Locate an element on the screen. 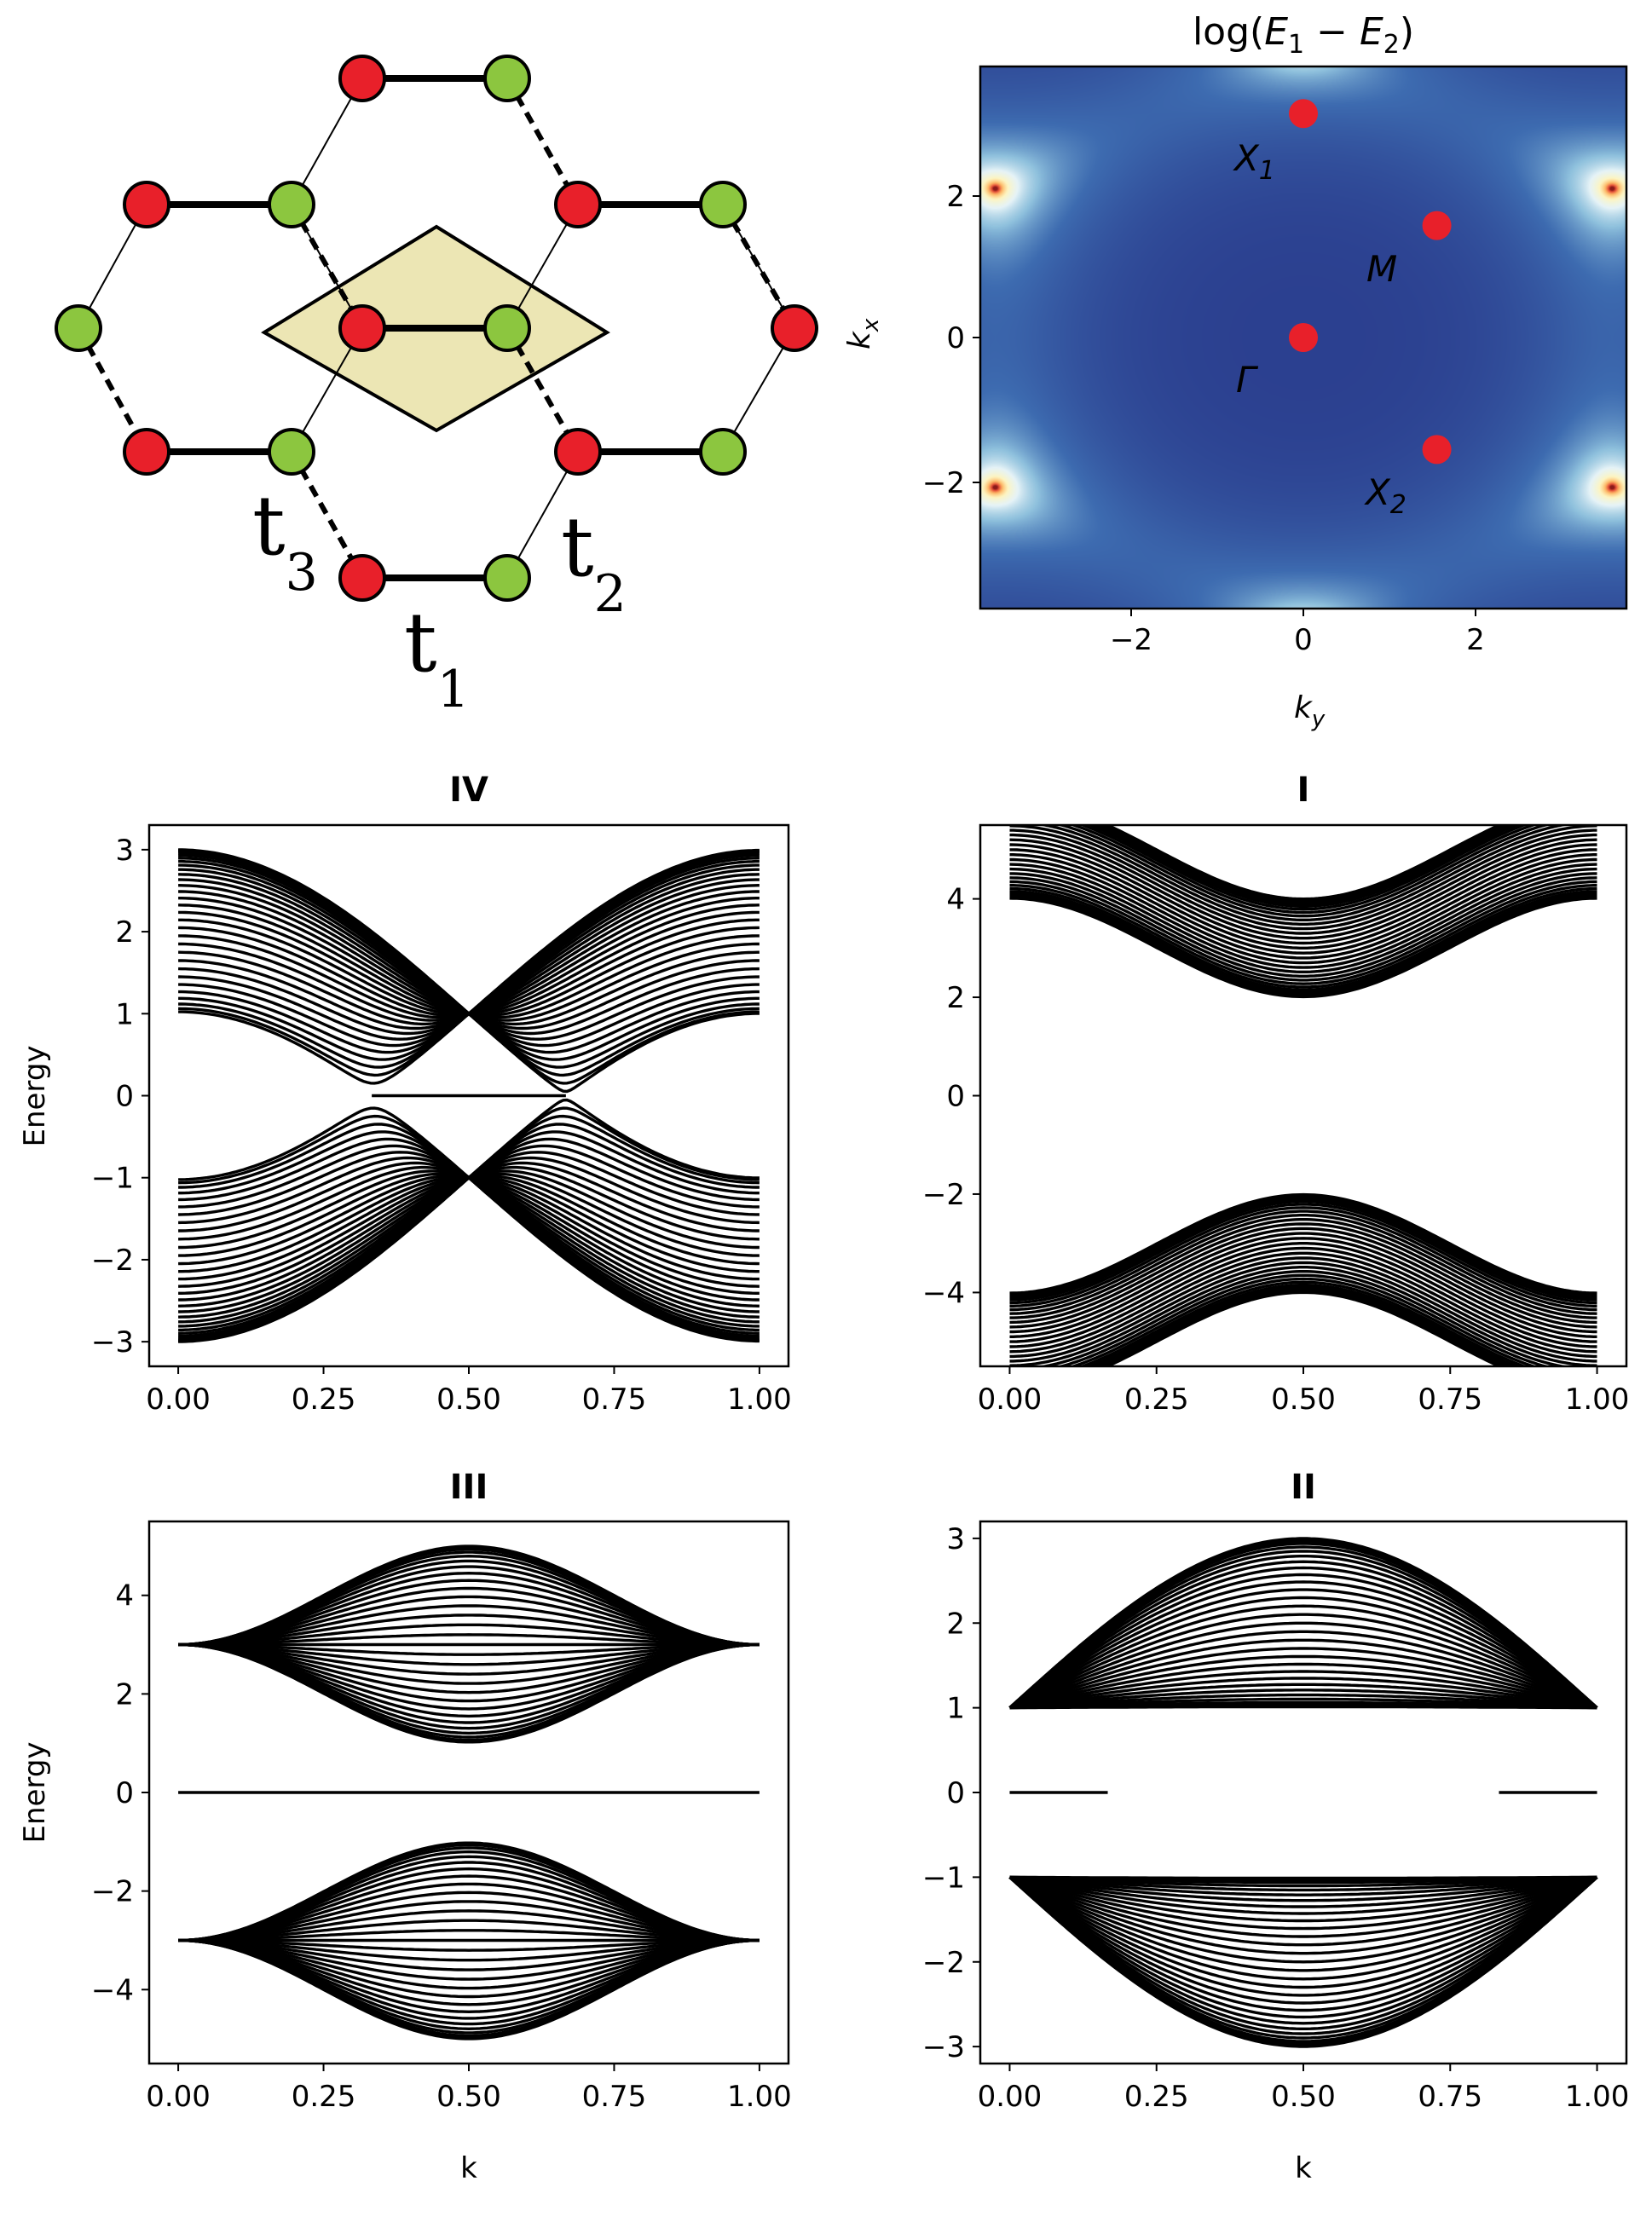  y-tick-label: 0 is located at coordinates (955, 1097).